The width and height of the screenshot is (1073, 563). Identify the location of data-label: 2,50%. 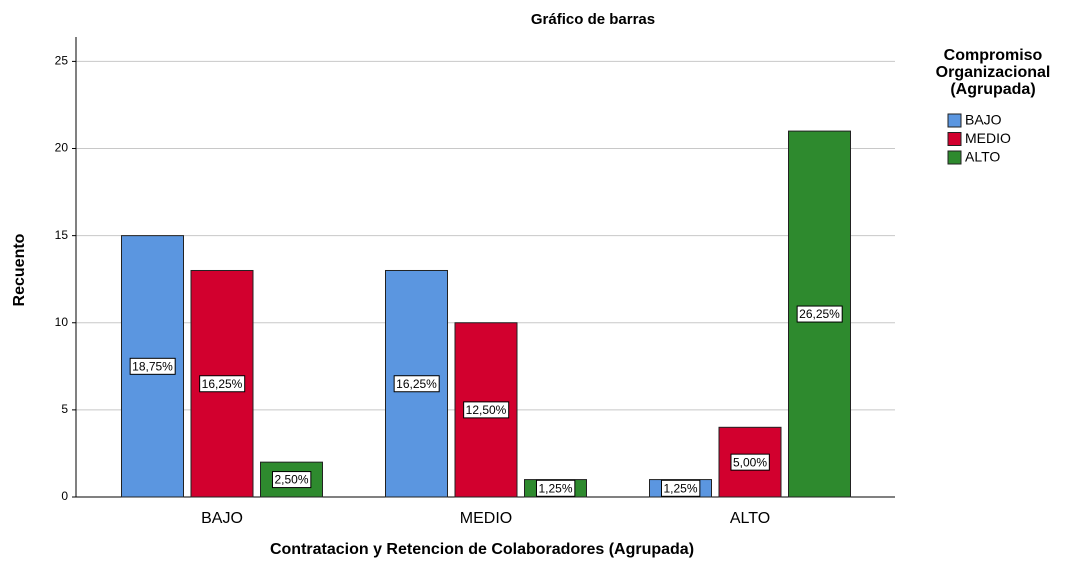
(291, 480).